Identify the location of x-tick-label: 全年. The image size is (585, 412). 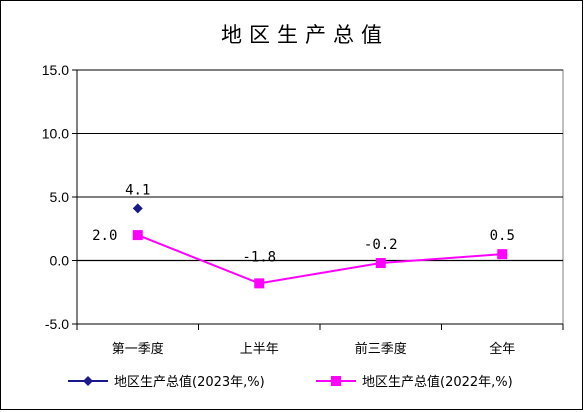
(502, 349).